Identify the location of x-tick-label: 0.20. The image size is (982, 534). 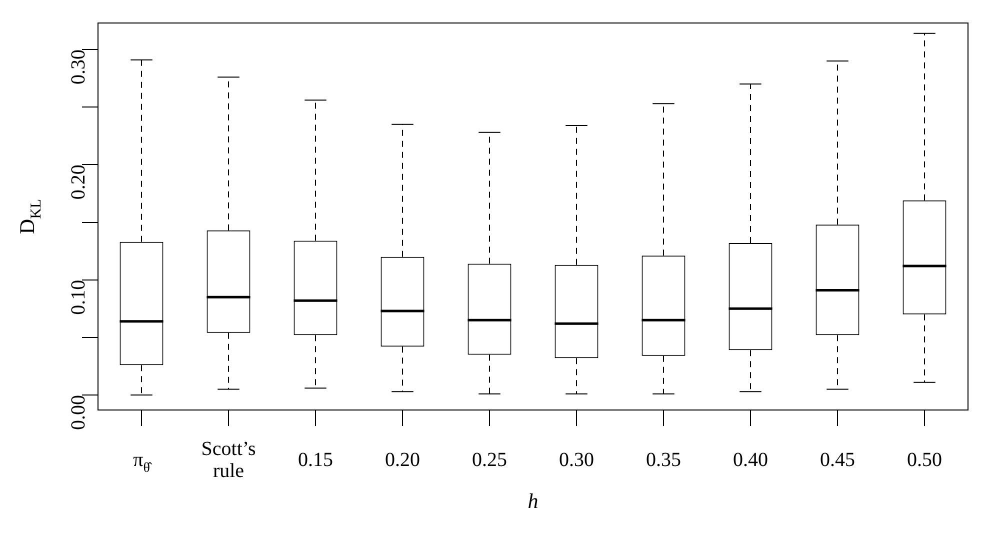
(402, 460).